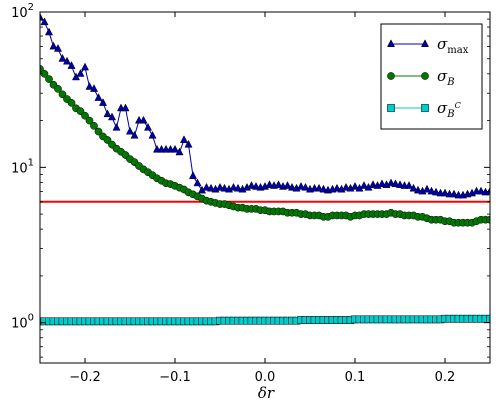  What do you see at coordinates (266, 393) in the screenshot?
I see `x-axis-label: δr` at bounding box center [266, 393].